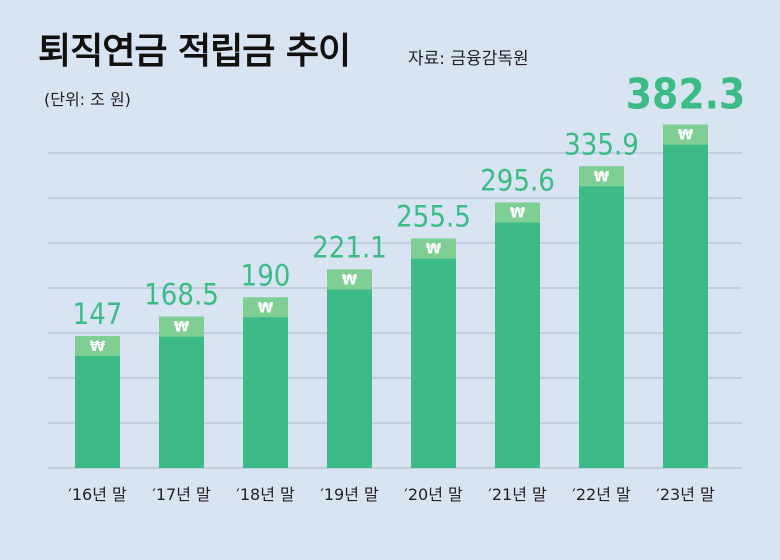 This screenshot has height=560, width=780. I want to click on data-label: 255.5, so click(433, 217).